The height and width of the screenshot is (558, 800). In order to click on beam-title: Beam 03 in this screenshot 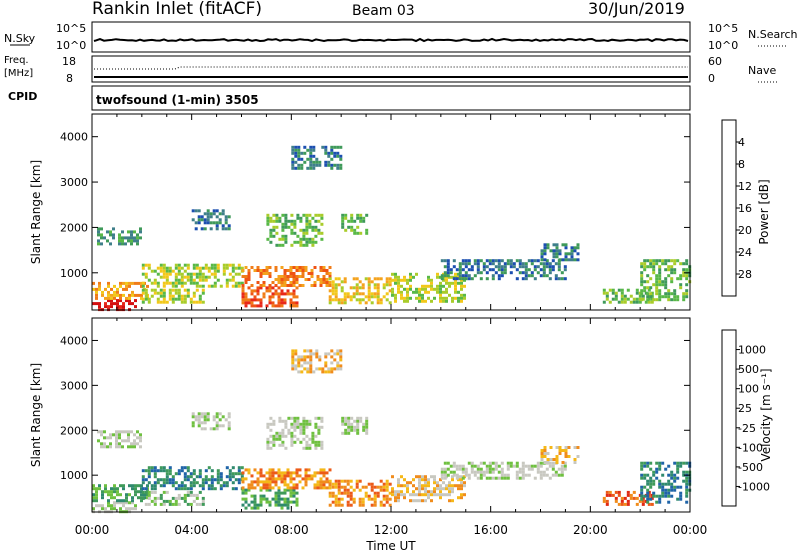, I will do `click(383, 11)`.